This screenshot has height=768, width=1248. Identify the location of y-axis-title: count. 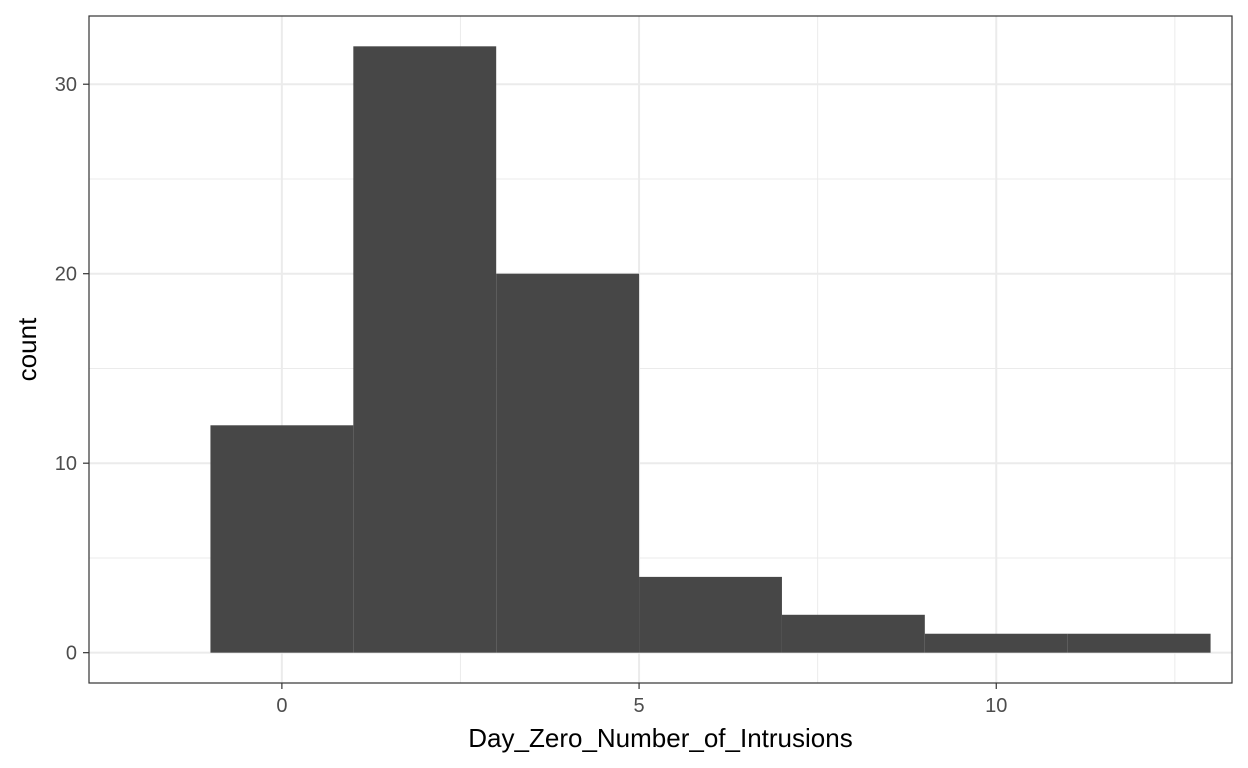
(27, 349).